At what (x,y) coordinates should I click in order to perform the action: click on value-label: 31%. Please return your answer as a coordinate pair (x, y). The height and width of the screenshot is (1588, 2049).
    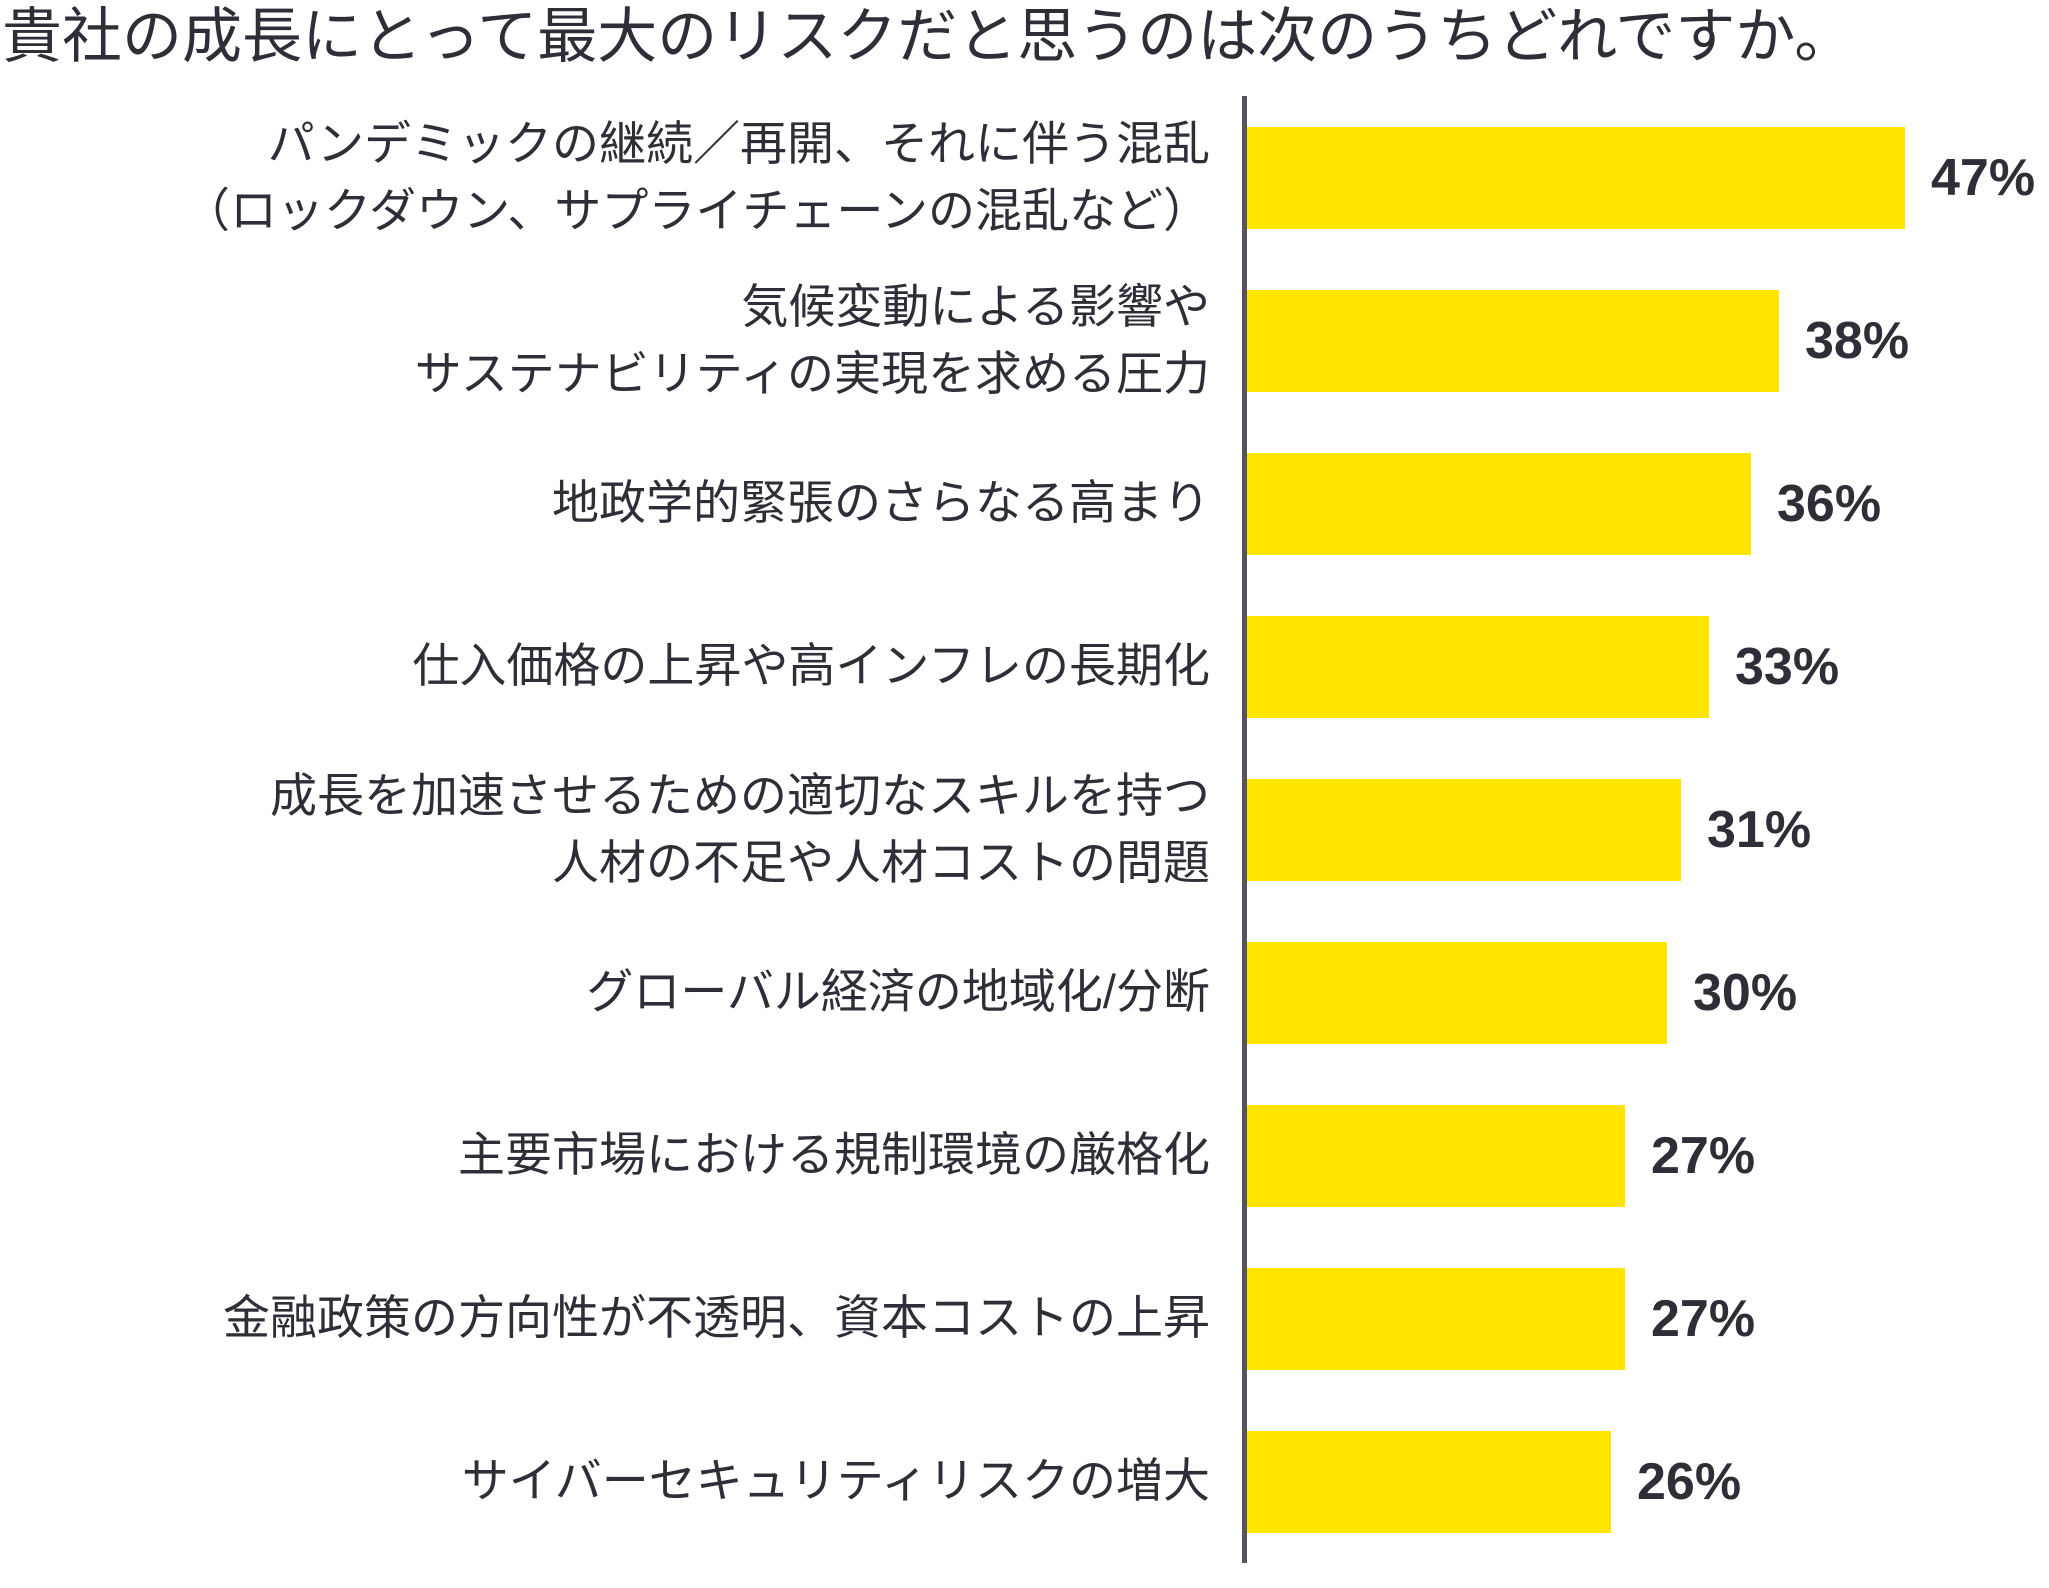
    Looking at the image, I should click on (1759, 829).